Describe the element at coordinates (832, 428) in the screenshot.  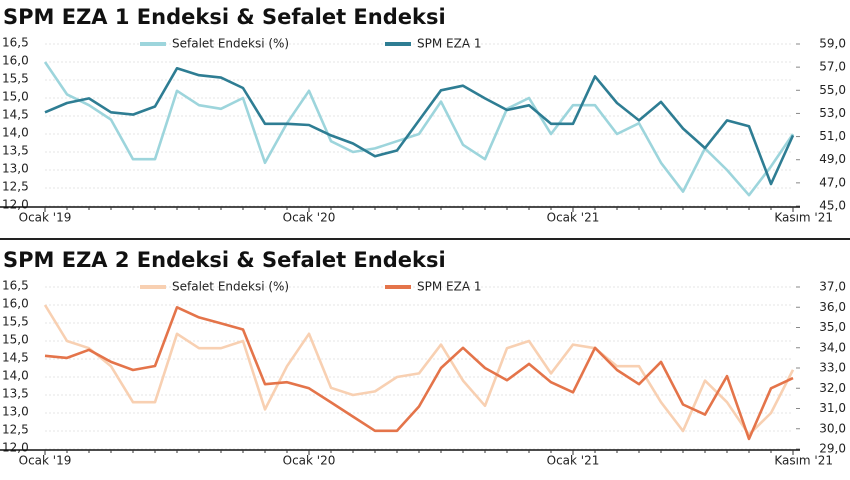
I see `y2-tick-label: 30,0` at that location.